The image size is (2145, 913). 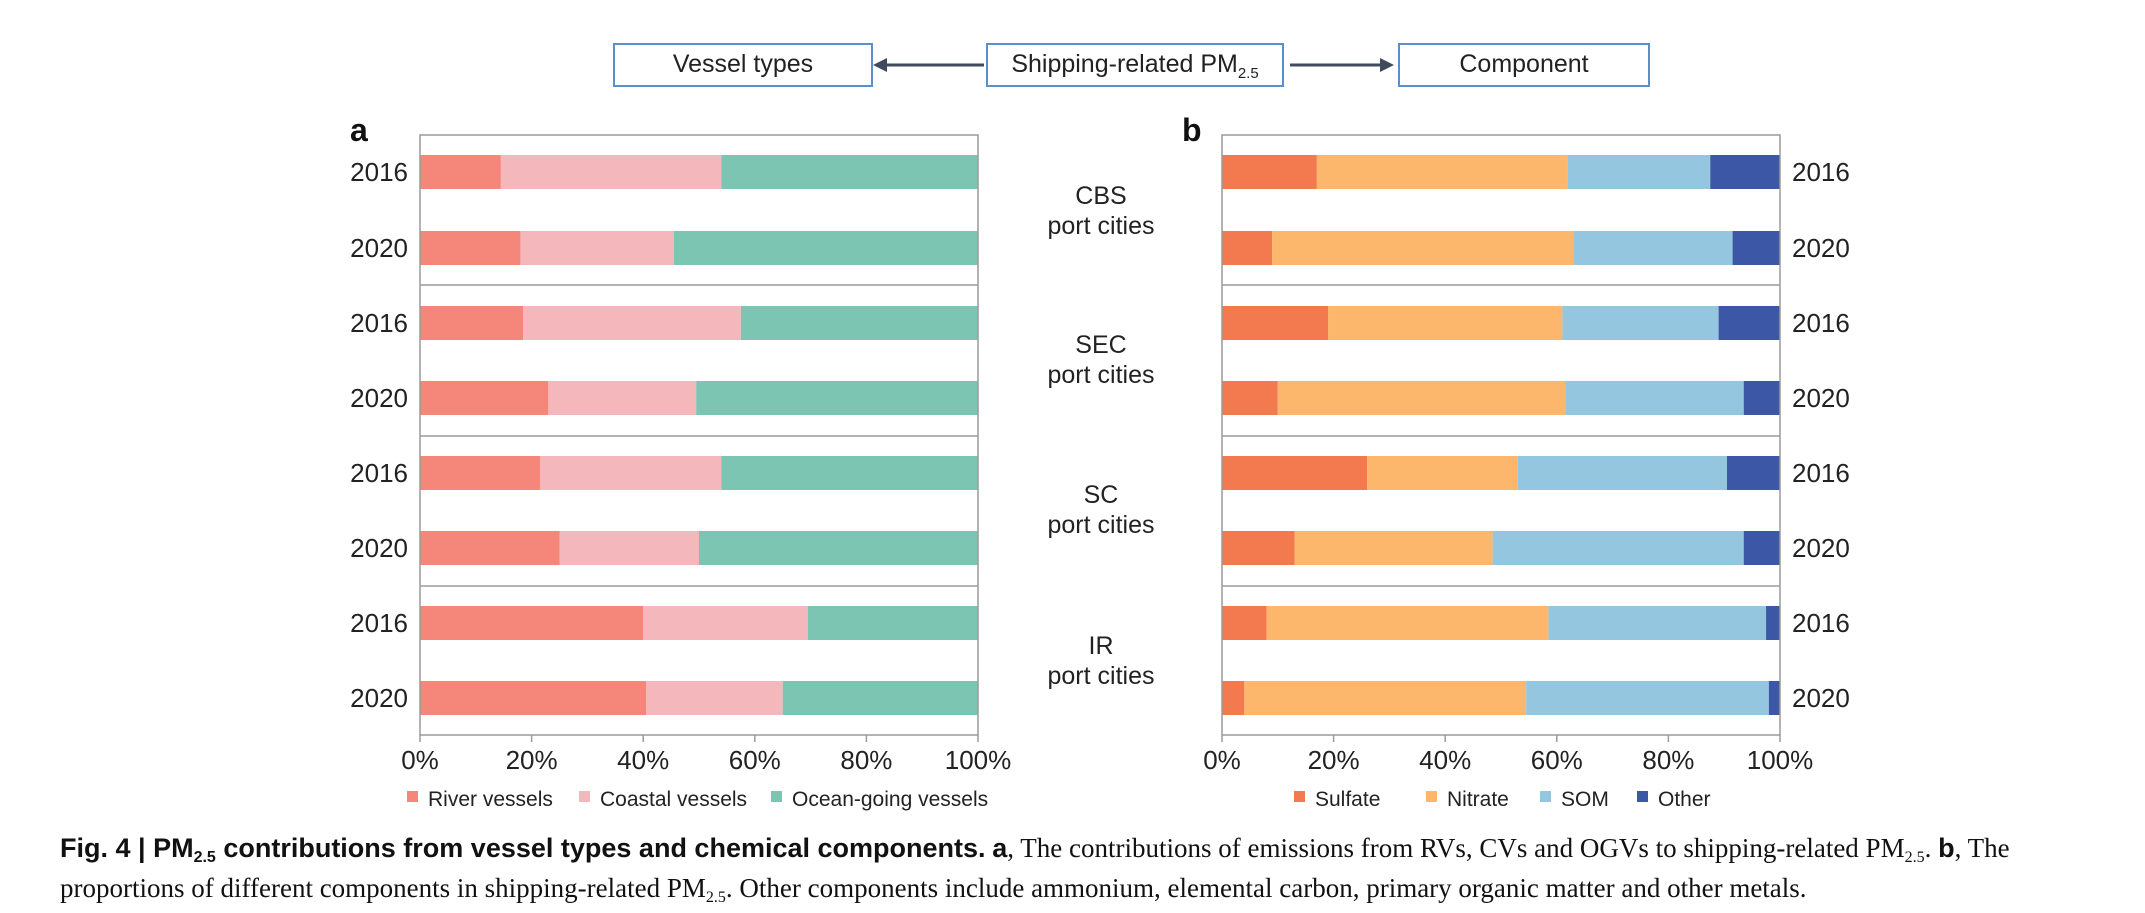 I want to click on region-label-ir-line2: port cities, so click(x=1101, y=676).